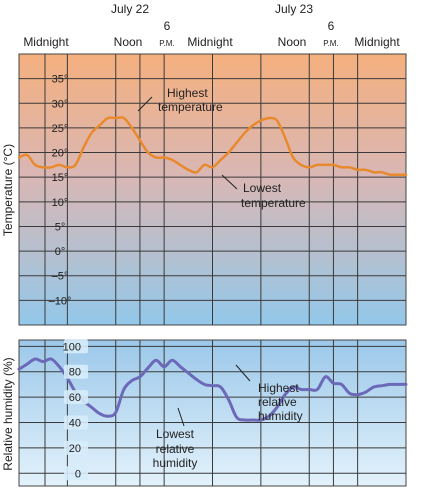 This screenshot has width=422, height=504. I want to click on annotation-lowest-humidity-line-2: relative, so click(175, 449).